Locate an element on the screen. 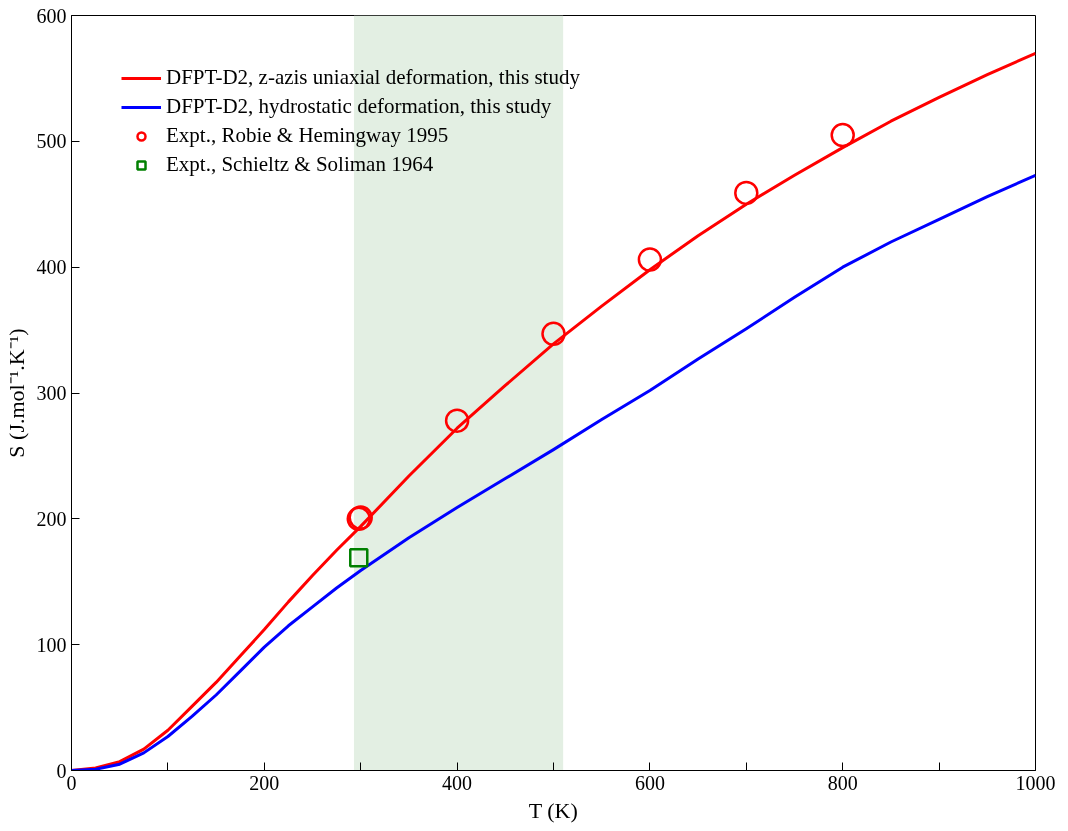  y-axis-title: S (J.mol⁻¹.K⁻¹) is located at coordinates (16, 393).